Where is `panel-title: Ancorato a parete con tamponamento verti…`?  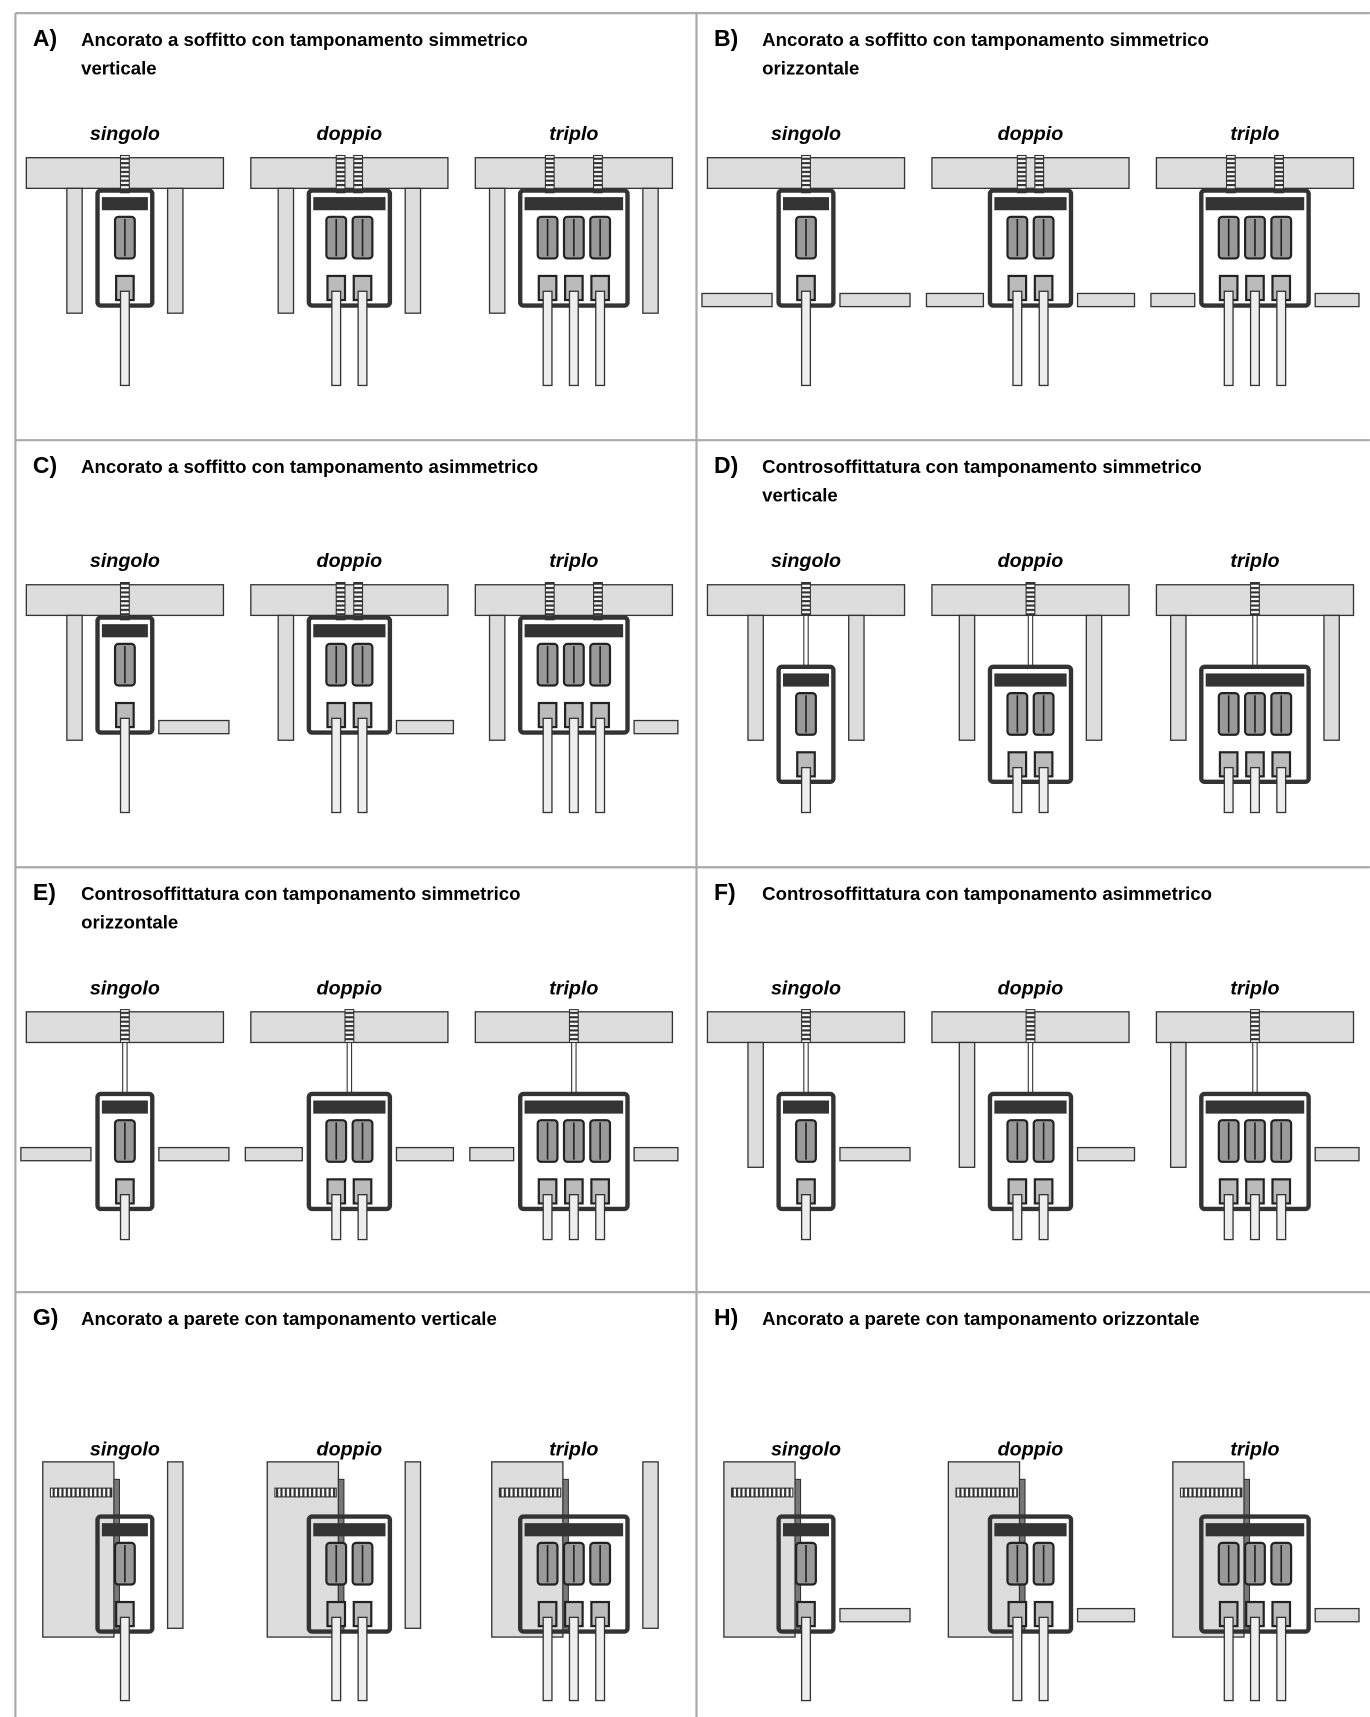
panel-title: Ancorato a parete con tamponamento verti… is located at coordinates (289, 1318).